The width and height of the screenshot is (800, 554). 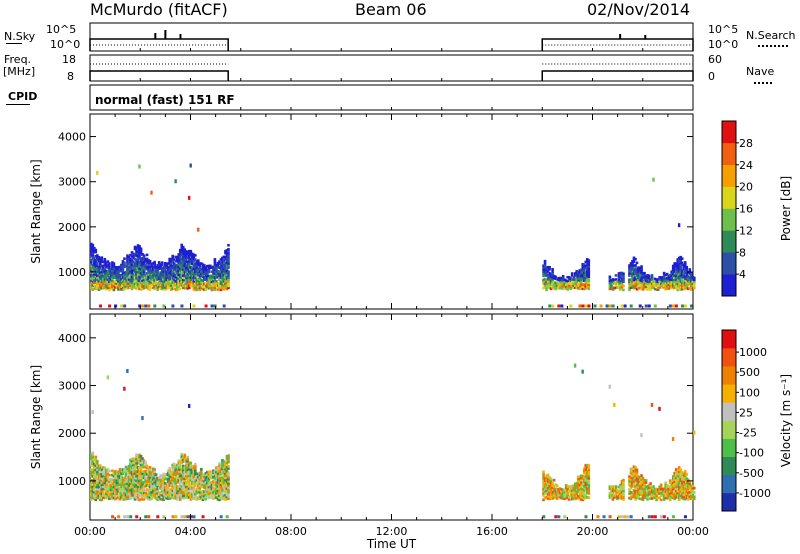 What do you see at coordinates (198, 229) in the screenshot?
I see `scatter-cell` at bounding box center [198, 229].